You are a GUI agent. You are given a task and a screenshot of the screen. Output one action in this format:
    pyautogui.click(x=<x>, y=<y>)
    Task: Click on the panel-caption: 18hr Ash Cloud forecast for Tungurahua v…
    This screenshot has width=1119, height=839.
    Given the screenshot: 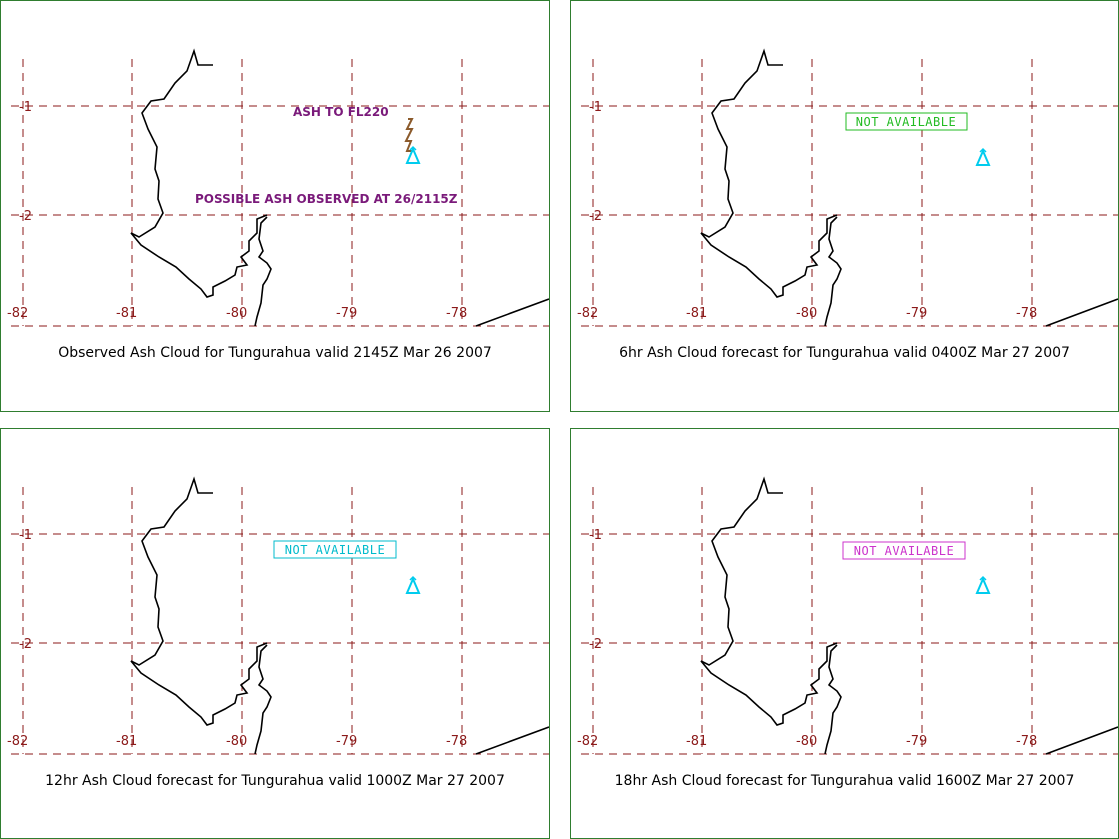 What is the action you would take?
    pyautogui.click(x=844, y=781)
    